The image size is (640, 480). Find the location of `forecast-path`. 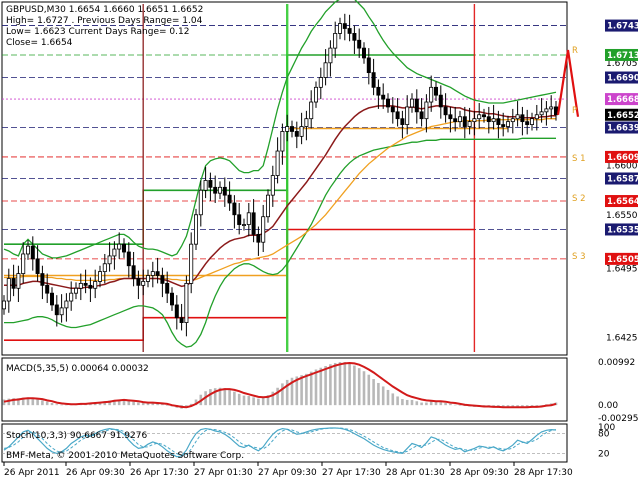

forecast-path is located at coordinates (568, 83).